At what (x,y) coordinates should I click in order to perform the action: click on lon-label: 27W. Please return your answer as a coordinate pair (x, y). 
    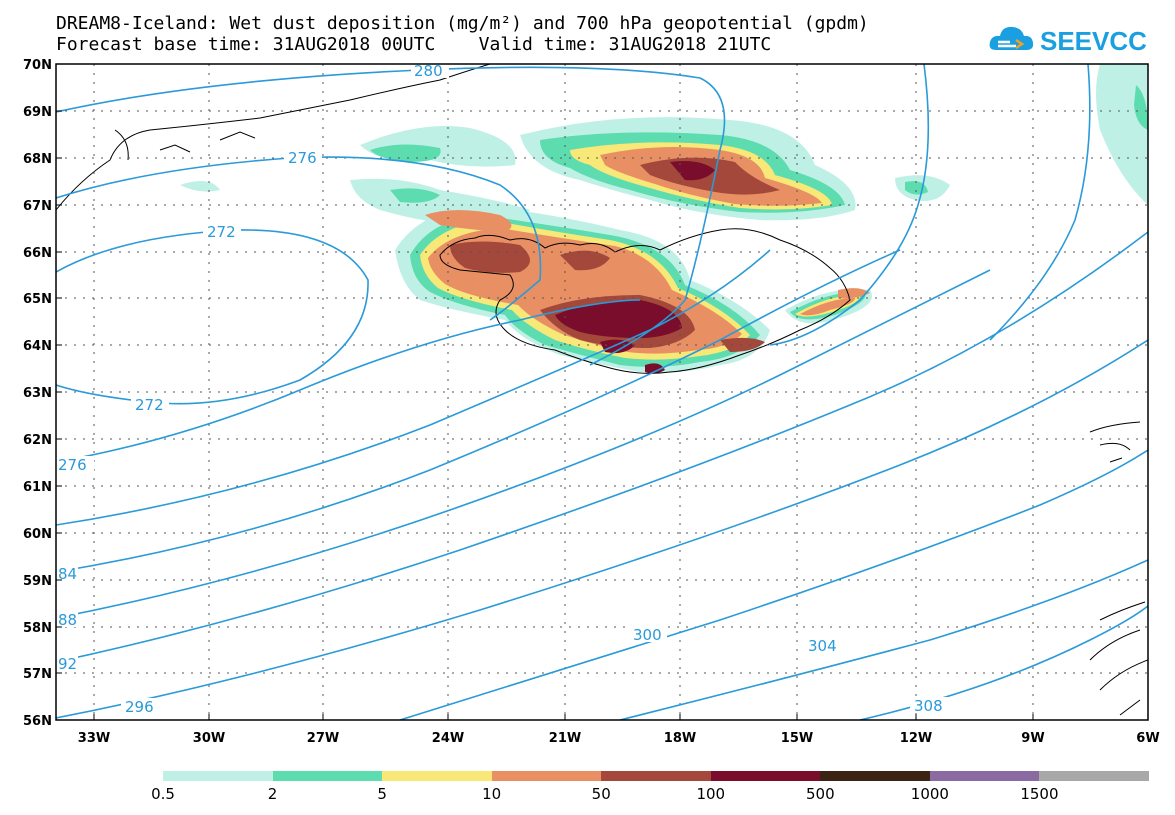
    Looking at the image, I should click on (323, 738).